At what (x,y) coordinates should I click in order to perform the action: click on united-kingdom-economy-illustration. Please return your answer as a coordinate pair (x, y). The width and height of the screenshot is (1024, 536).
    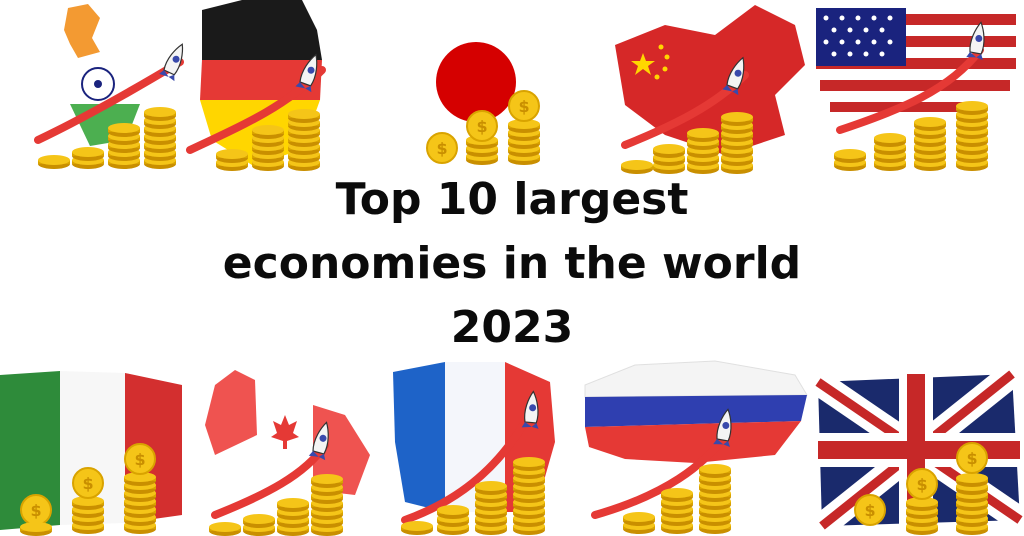
    Looking at the image, I should click on (918, 453).